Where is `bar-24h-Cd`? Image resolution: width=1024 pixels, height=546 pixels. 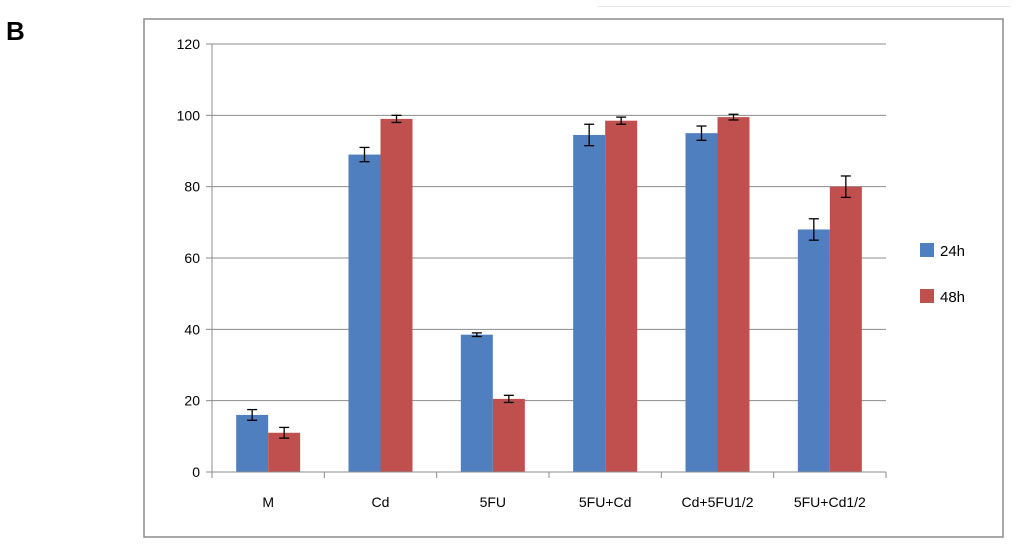
bar-24h-Cd is located at coordinates (364, 313).